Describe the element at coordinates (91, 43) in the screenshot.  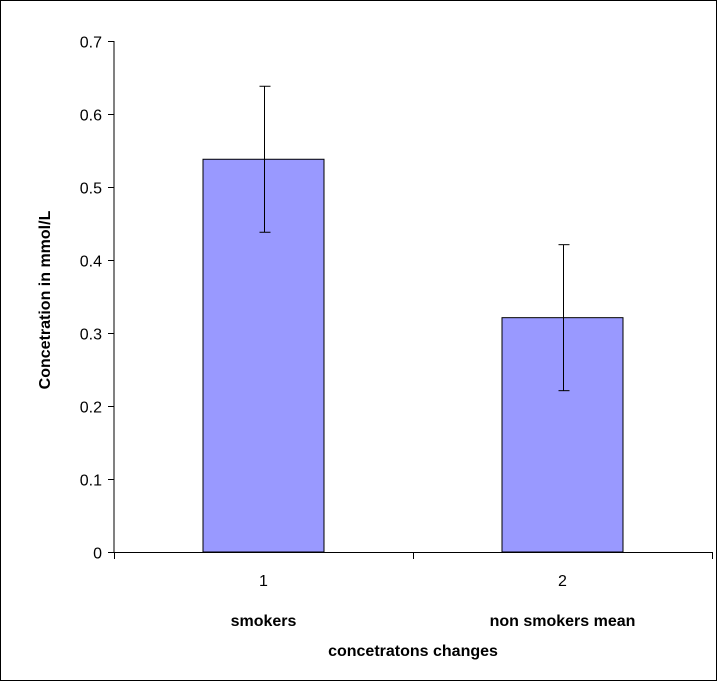
I see `y-tick-label: 0.7` at that location.